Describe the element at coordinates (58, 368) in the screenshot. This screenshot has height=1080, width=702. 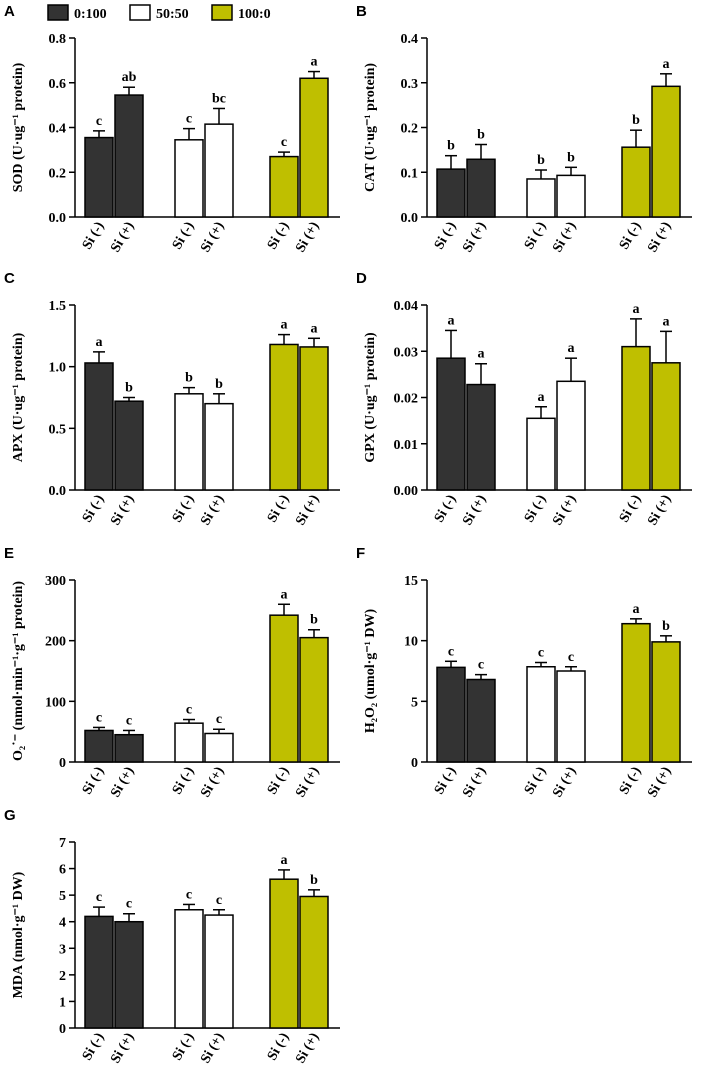
I see `y-tick-label: 1.0` at that location.